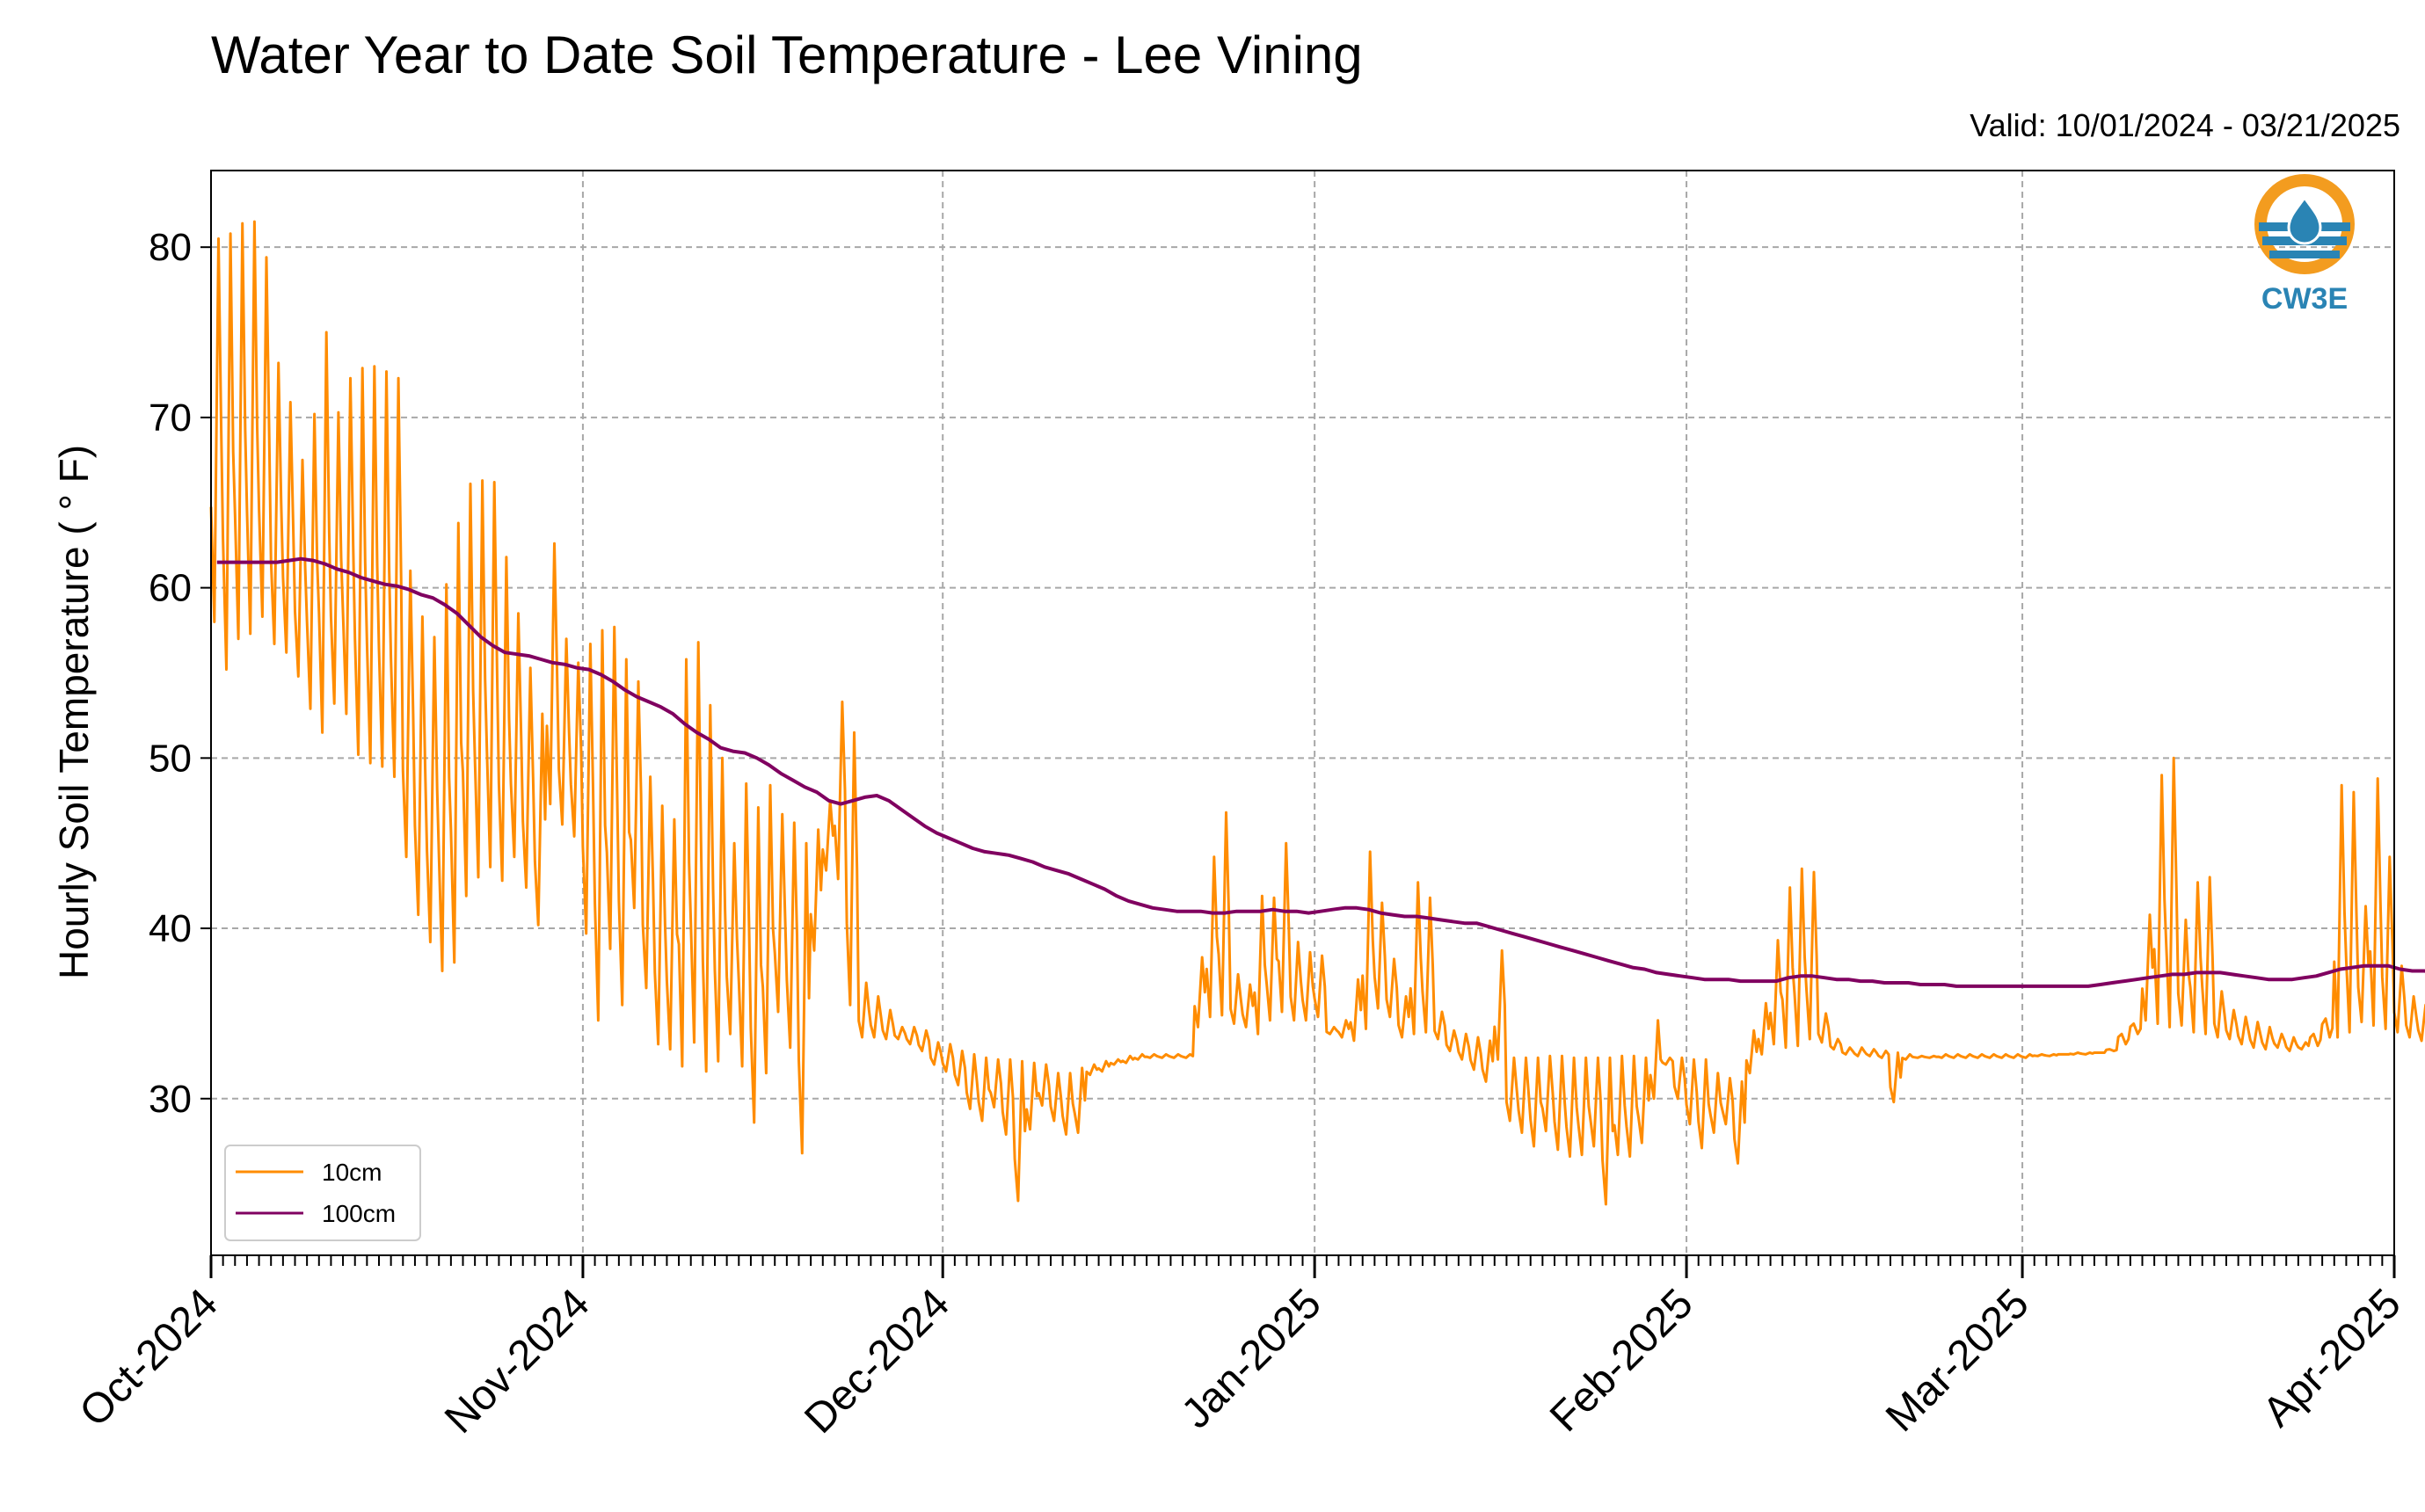  What do you see at coordinates (170, 759) in the screenshot?
I see `y-tick-label: 50` at bounding box center [170, 759].